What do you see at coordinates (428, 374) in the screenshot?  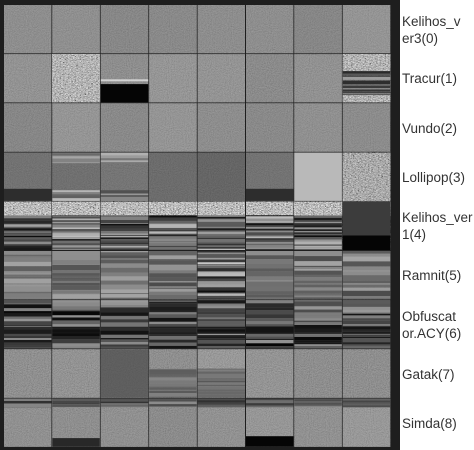 I see `class-label: Gatak(7)` at bounding box center [428, 374].